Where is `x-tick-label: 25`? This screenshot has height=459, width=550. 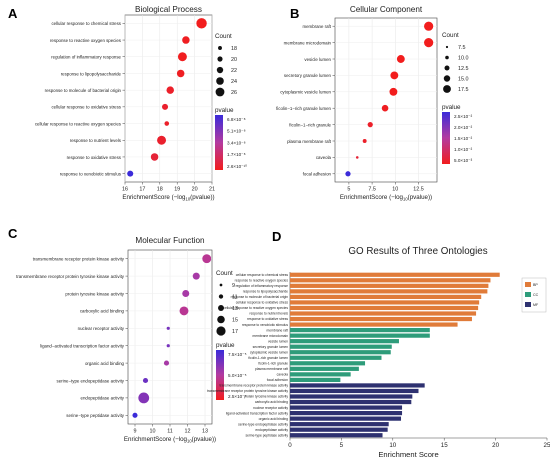 x-tick-label: 25 is located at coordinates (547, 445).